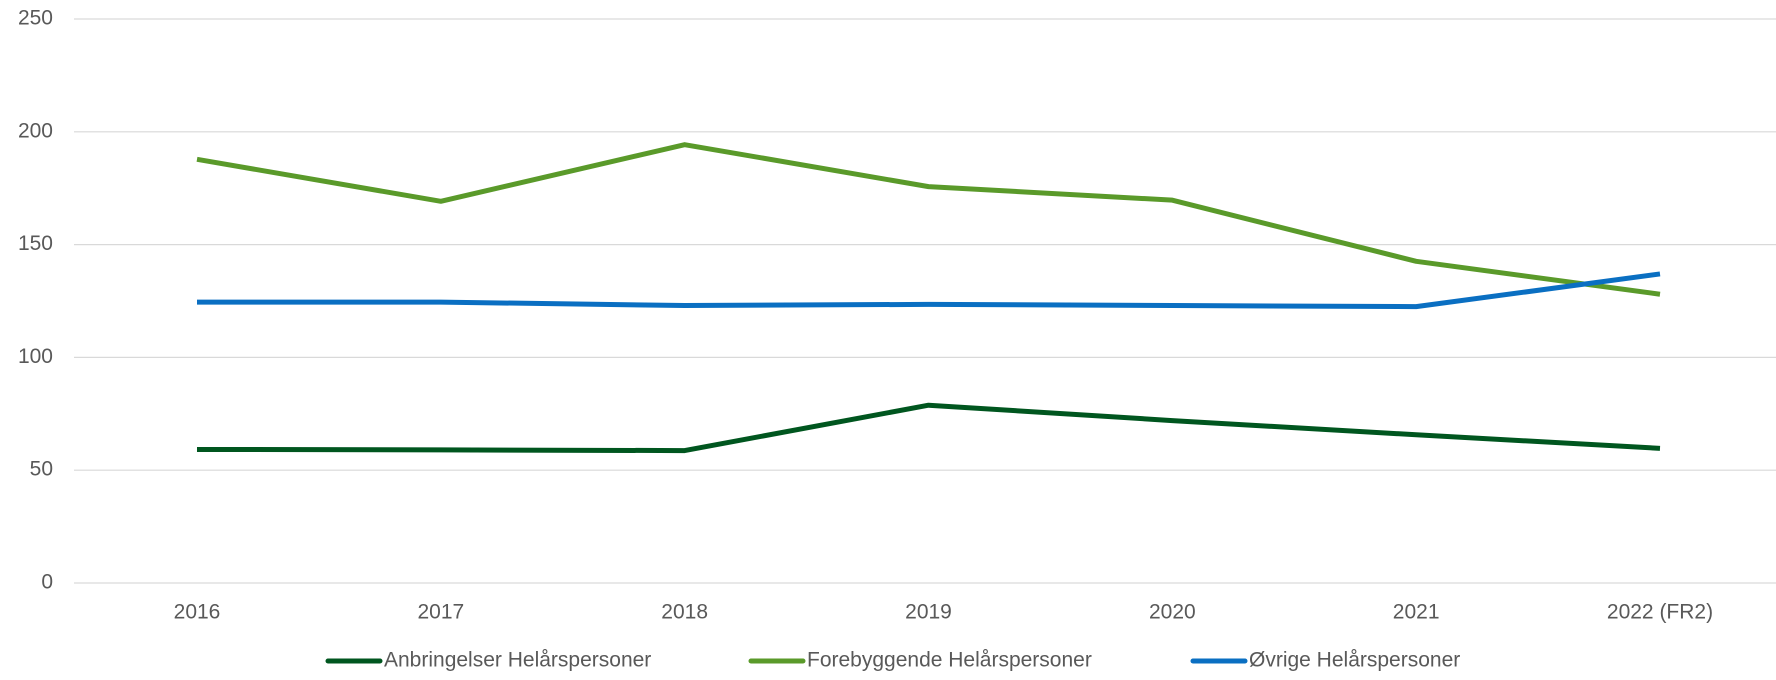 The height and width of the screenshot is (680, 1776). I want to click on x-tick-label: 2021, so click(1416, 612).